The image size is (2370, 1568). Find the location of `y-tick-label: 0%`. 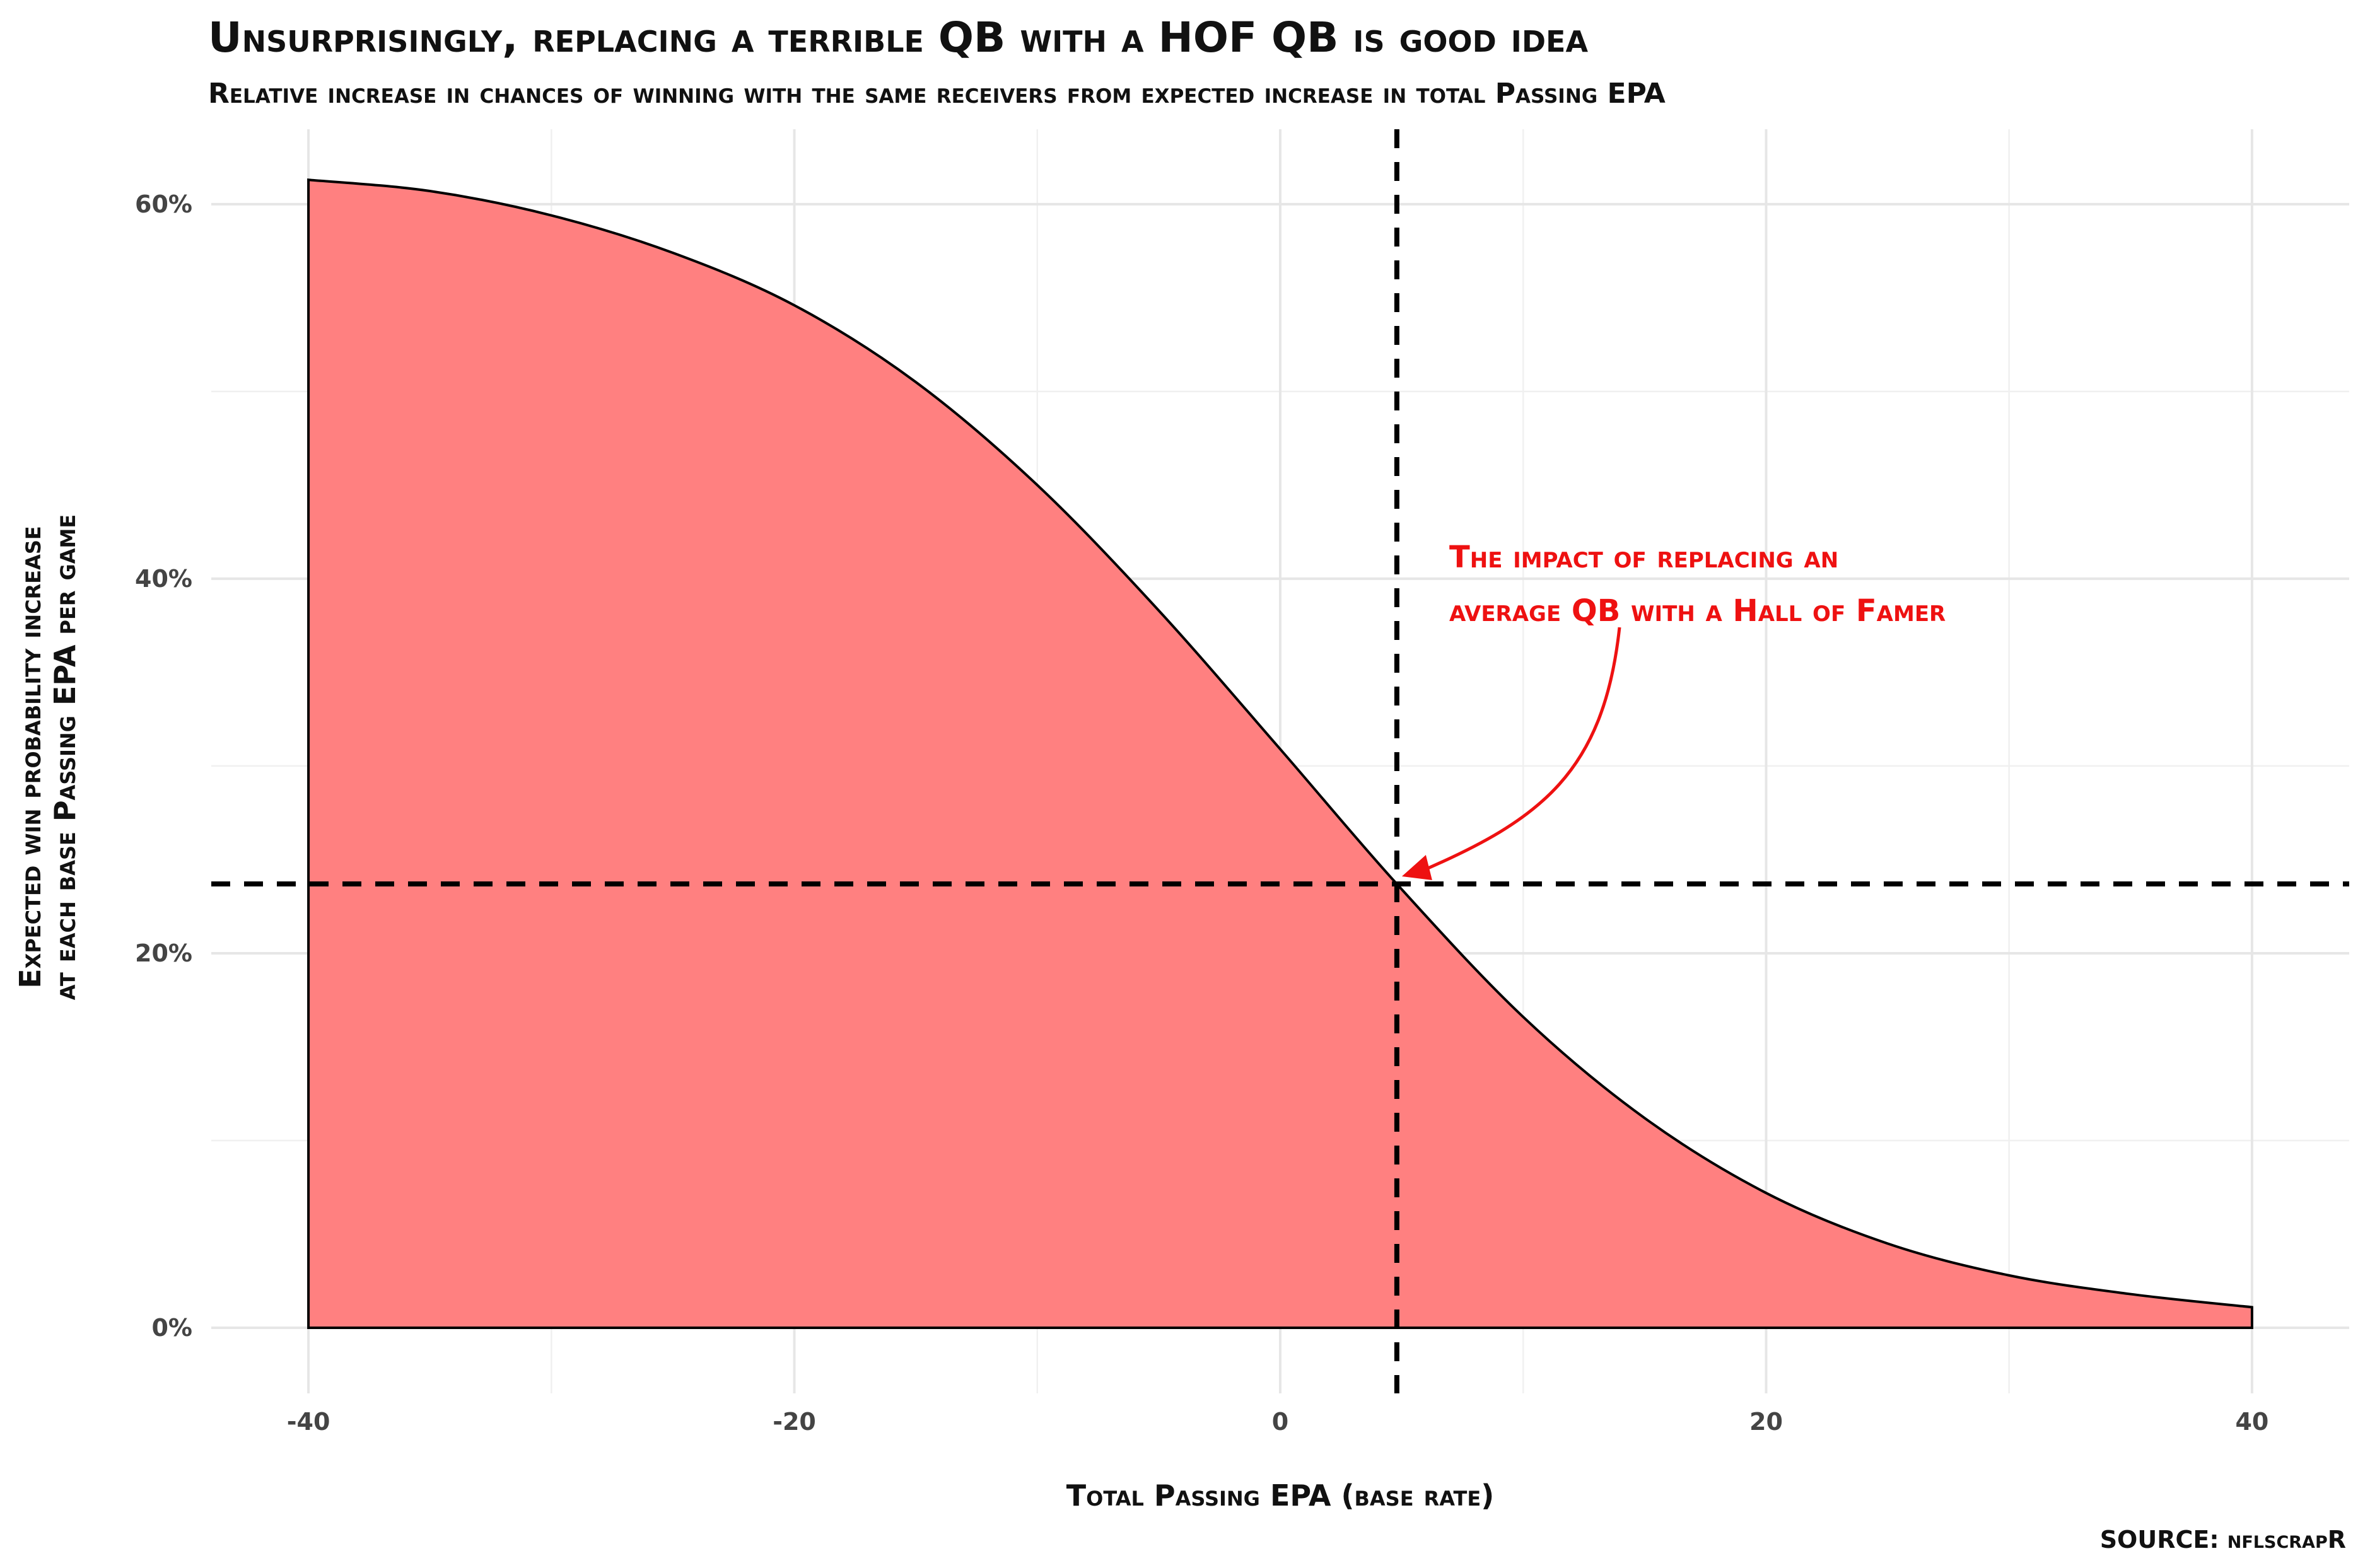

y-tick-label: 0% is located at coordinates (171, 1328).